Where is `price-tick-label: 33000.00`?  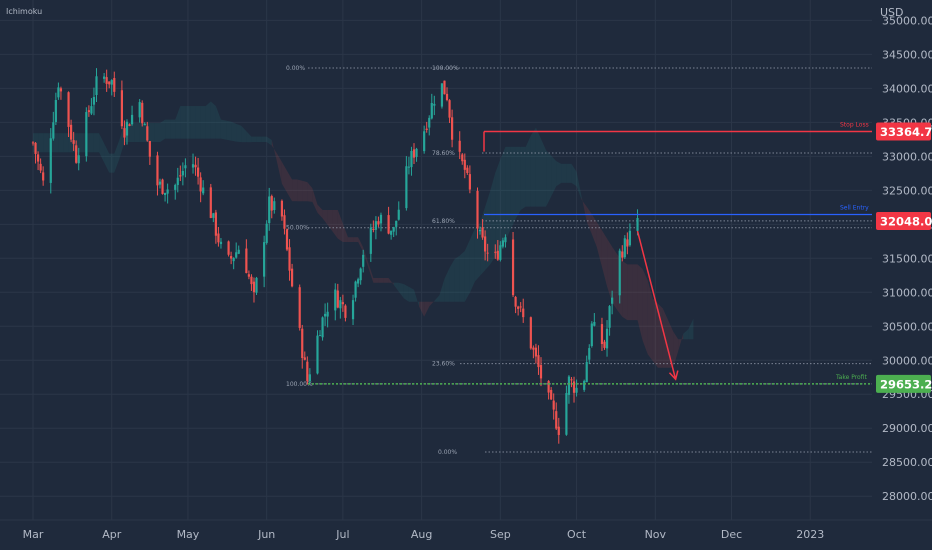 price-tick-label: 33000.00 is located at coordinates (907, 156).